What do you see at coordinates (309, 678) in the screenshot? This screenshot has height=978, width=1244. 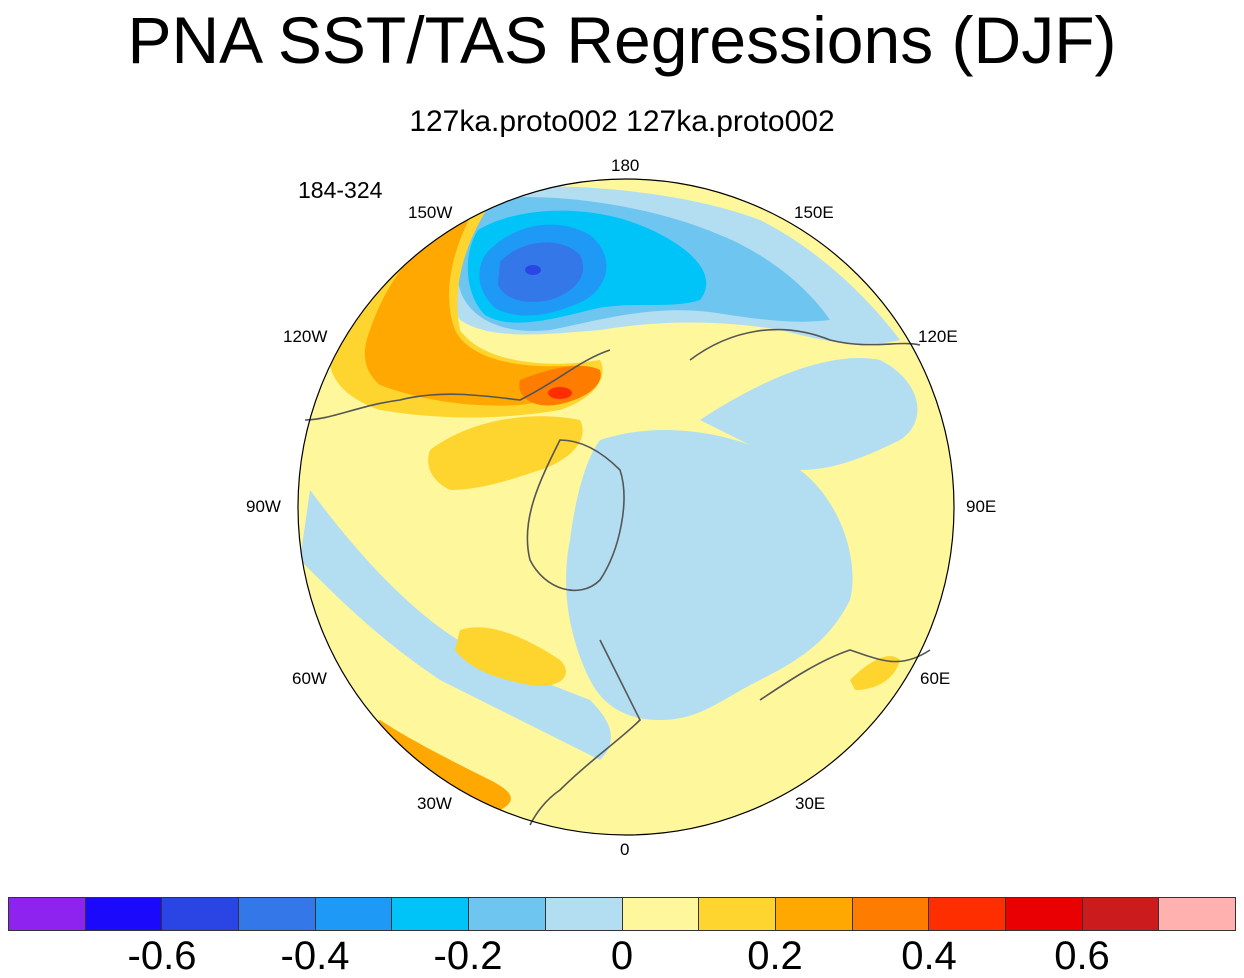 I see `lon-label-60w: 60W` at bounding box center [309, 678].